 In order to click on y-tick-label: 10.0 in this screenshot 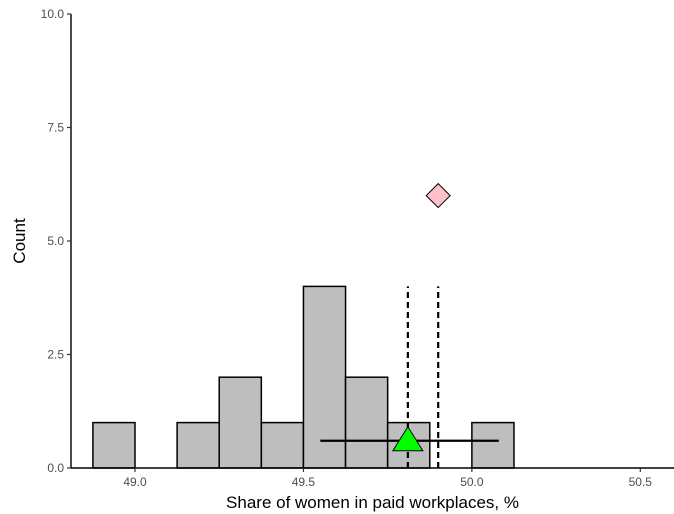, I will do `click(53, 14)`.